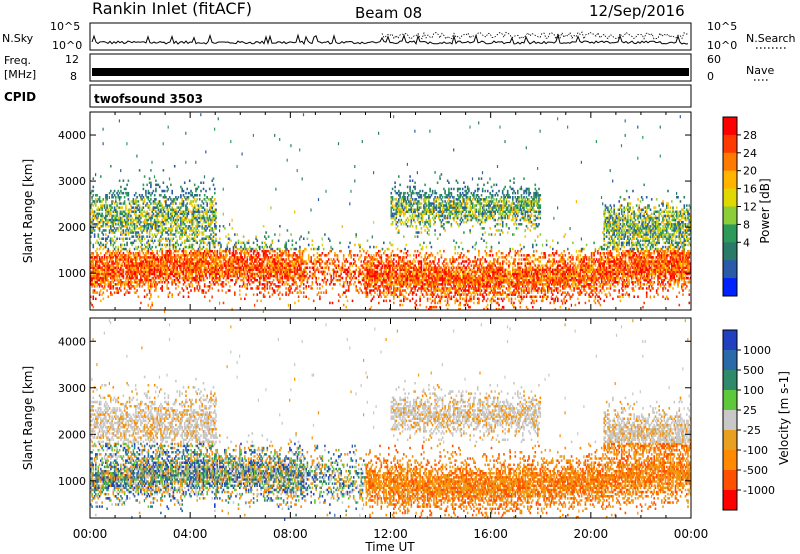  I want to click on station-title: Rankin Inlet (fitACF), so click(172, 9).